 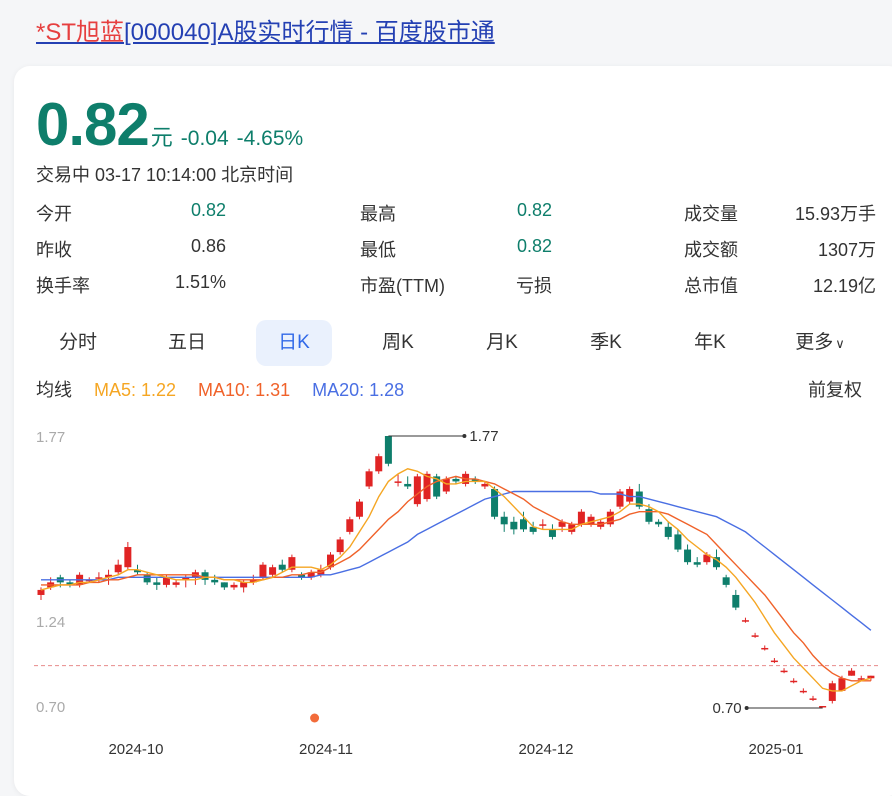 What do you see at coordinates (726, 708) in the screenshot?
I see `min-price-label: 0.70` at bounding box center [726, 708].